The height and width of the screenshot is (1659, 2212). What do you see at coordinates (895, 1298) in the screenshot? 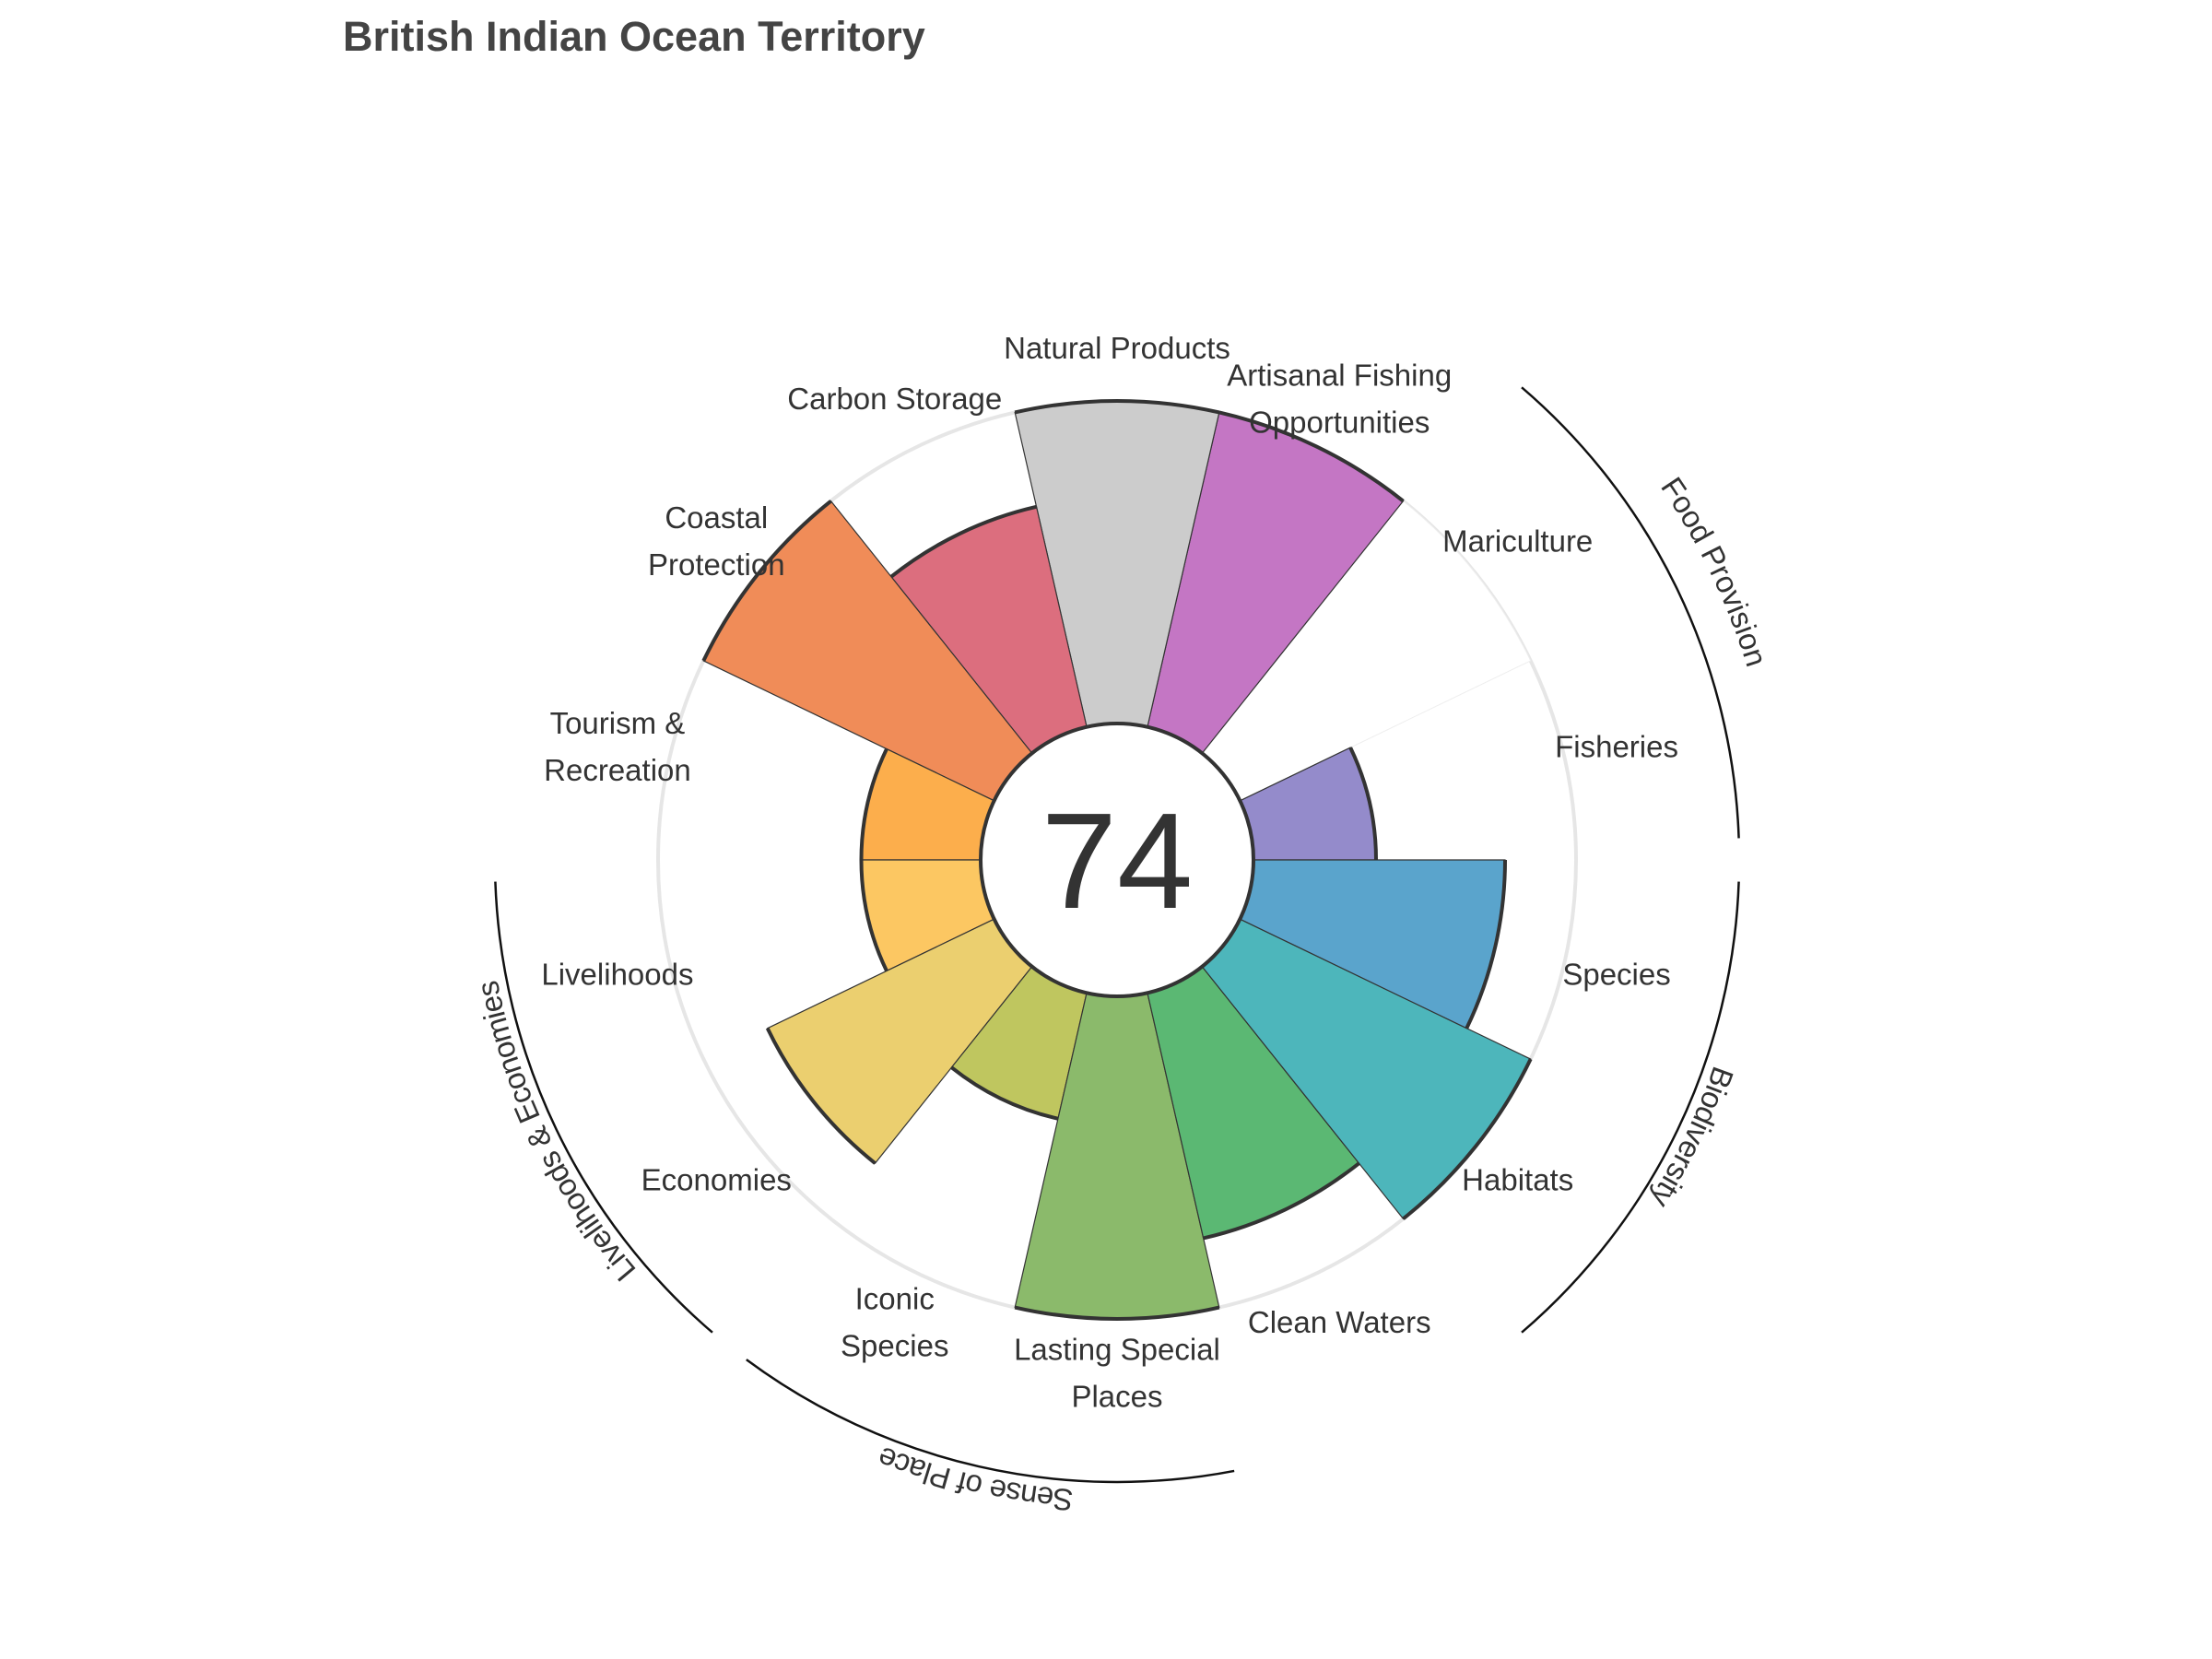
I see `petal-label-9-0: Iconic` at bounding box center [895, 1298].